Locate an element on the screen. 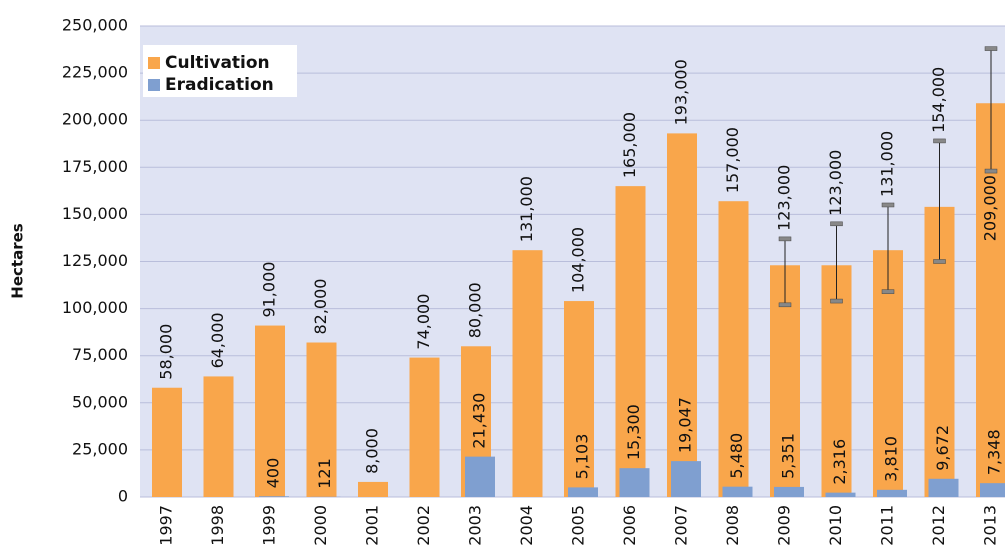  x-tick-label: 2009 is located at coordinates (784, 525).